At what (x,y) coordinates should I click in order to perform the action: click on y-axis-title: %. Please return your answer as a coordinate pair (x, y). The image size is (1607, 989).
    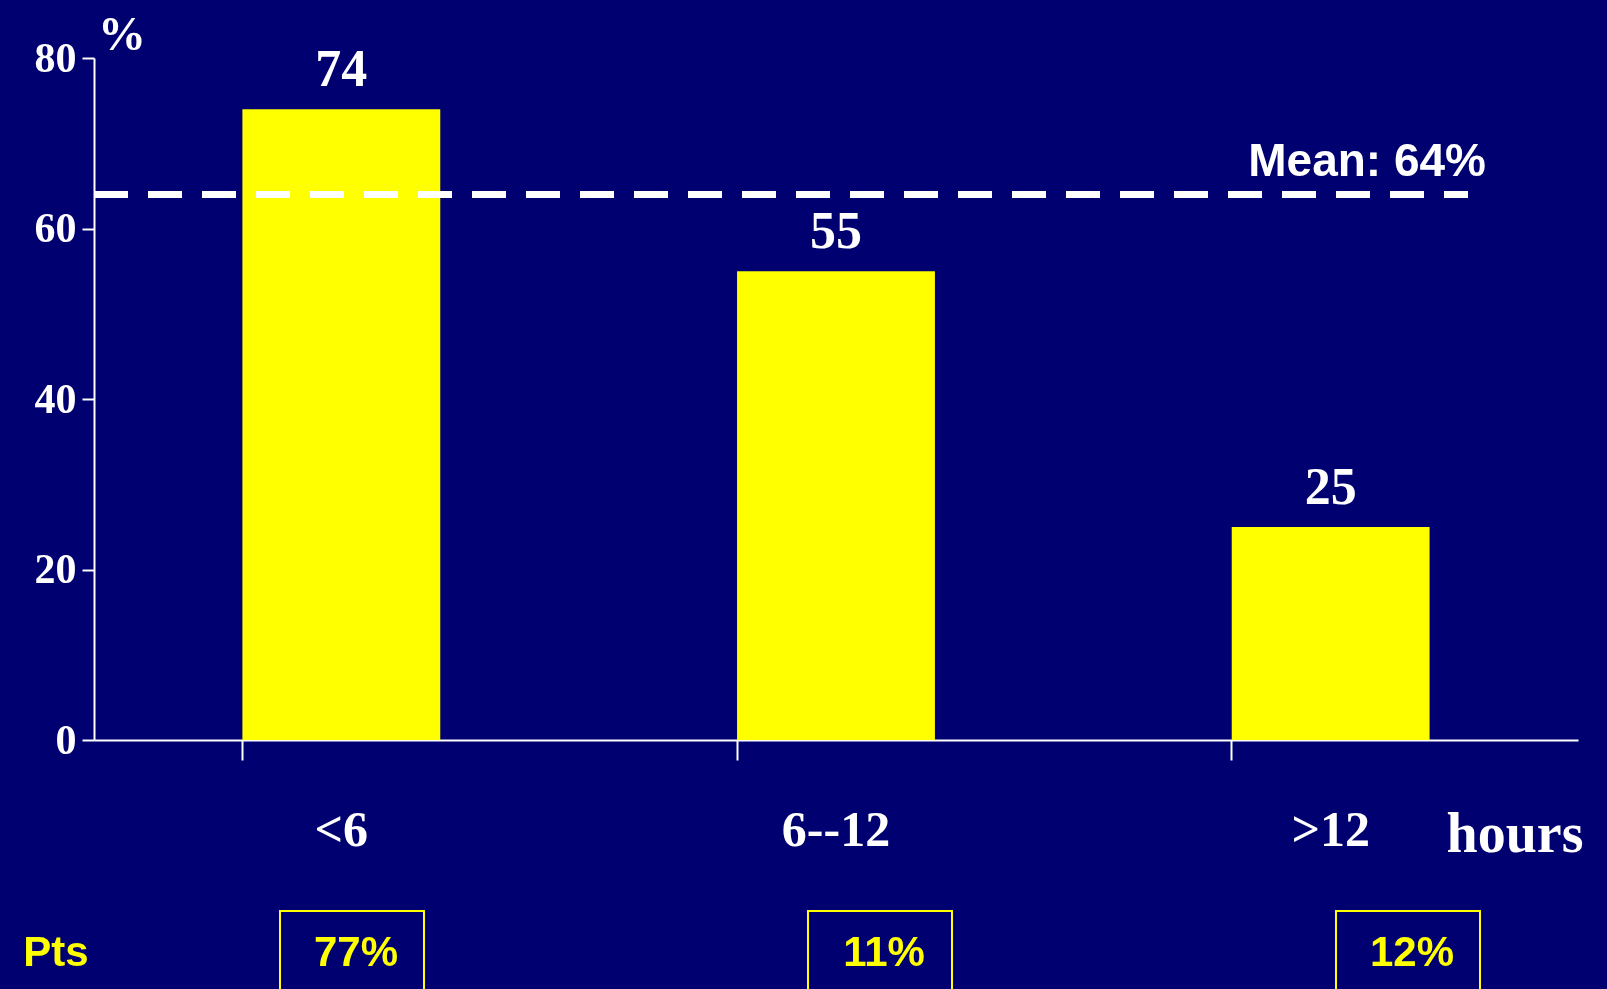
    Looking at the image, I should click on (122, 33).